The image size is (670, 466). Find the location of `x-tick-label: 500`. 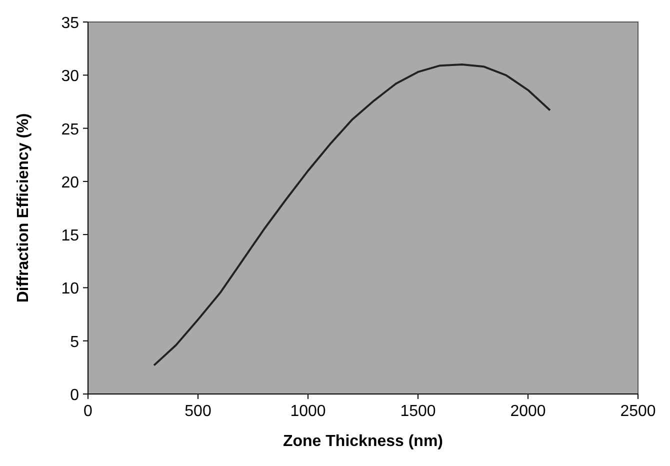

x-tick-label: 500 is located at coordinates (198, 411).